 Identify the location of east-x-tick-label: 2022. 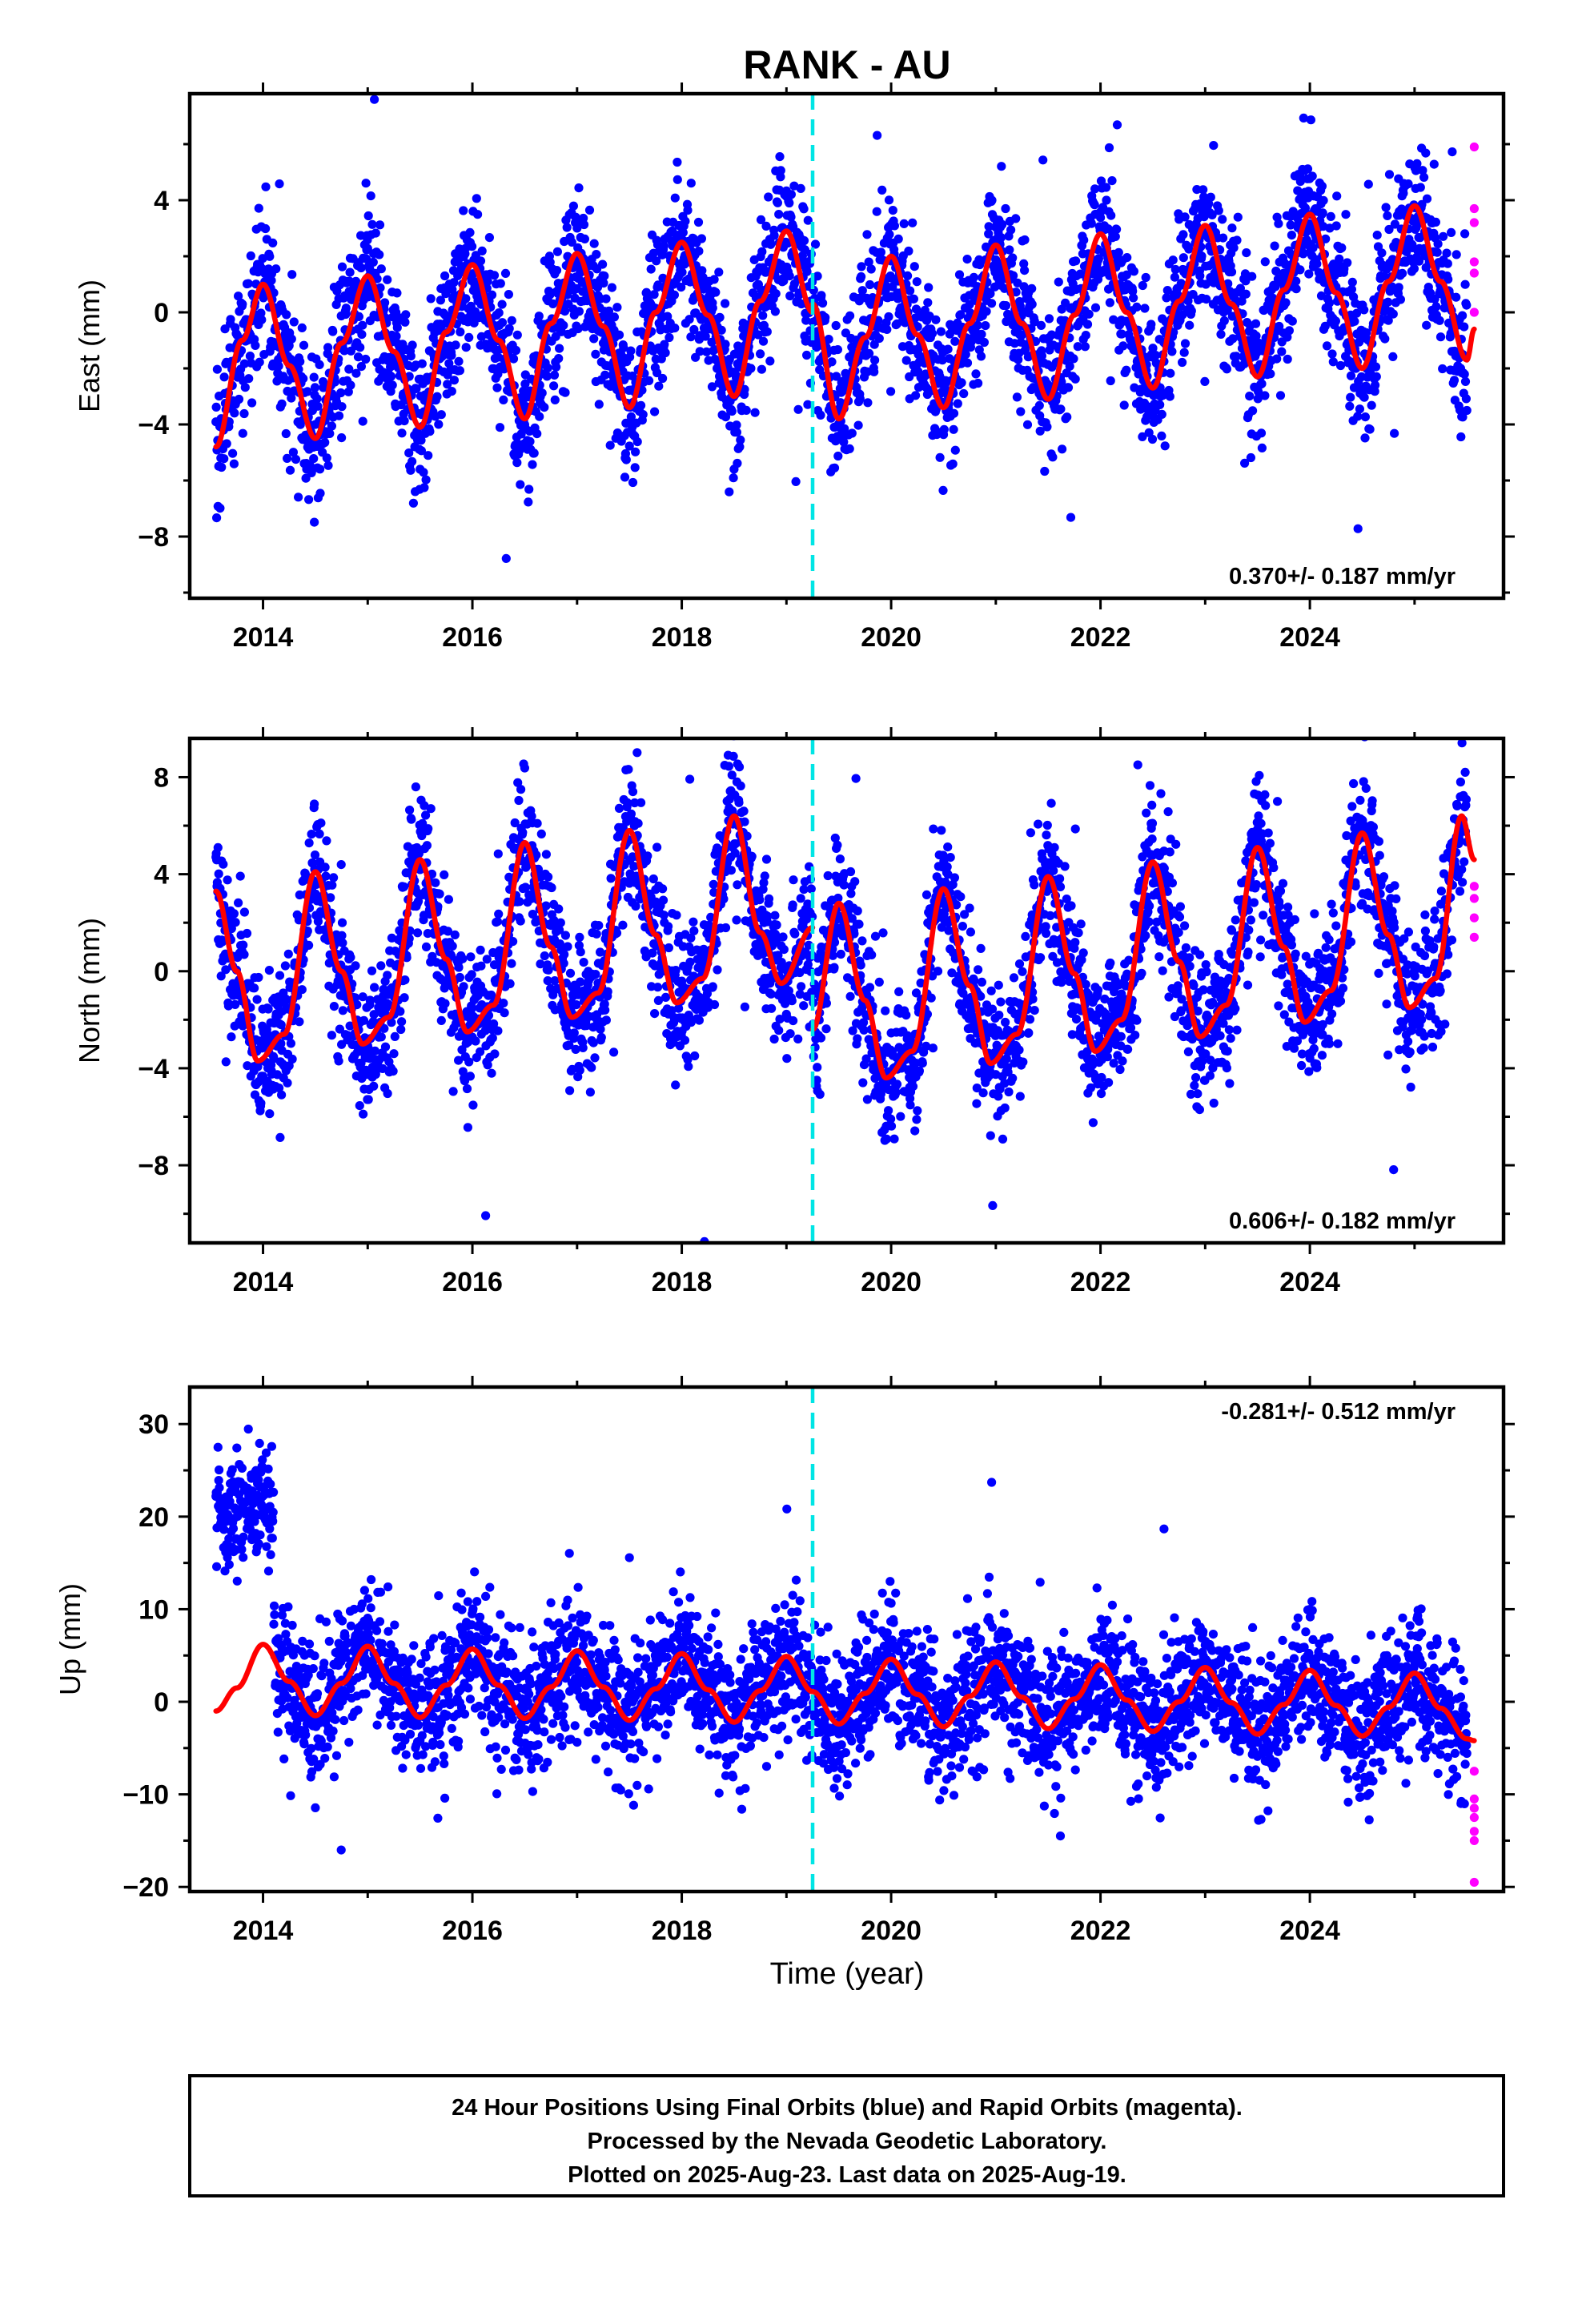
(1100, 637).